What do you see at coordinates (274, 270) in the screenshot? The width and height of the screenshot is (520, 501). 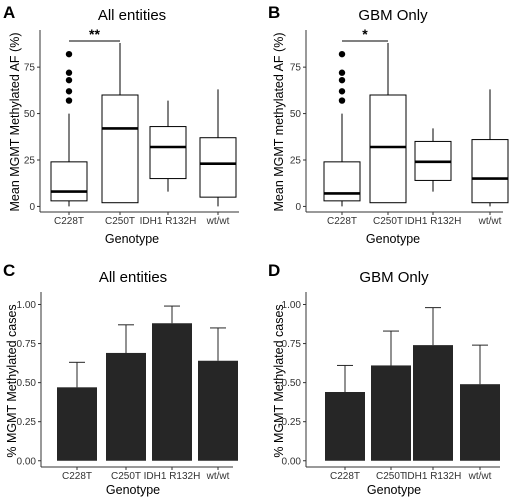 I see `panel-d-letter: D` at bounding box center [274, 270].